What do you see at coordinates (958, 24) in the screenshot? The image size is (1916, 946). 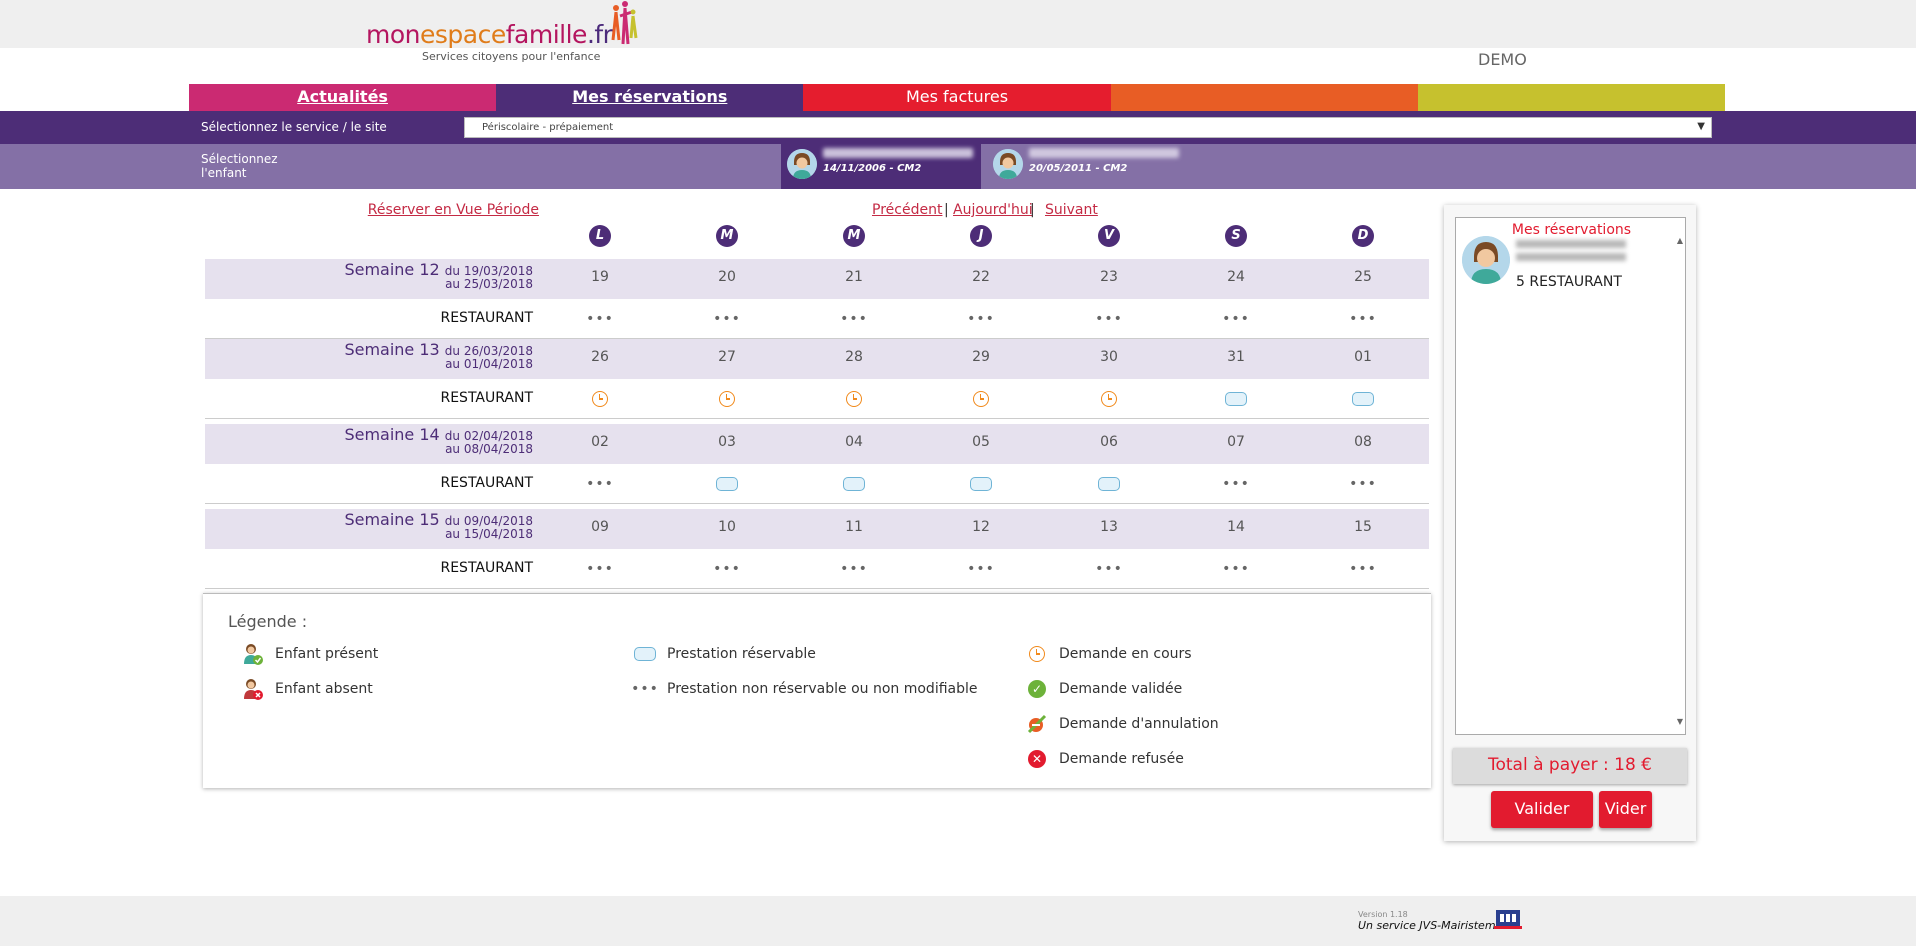 I see `top-strip` at bounding box center [958, 24].